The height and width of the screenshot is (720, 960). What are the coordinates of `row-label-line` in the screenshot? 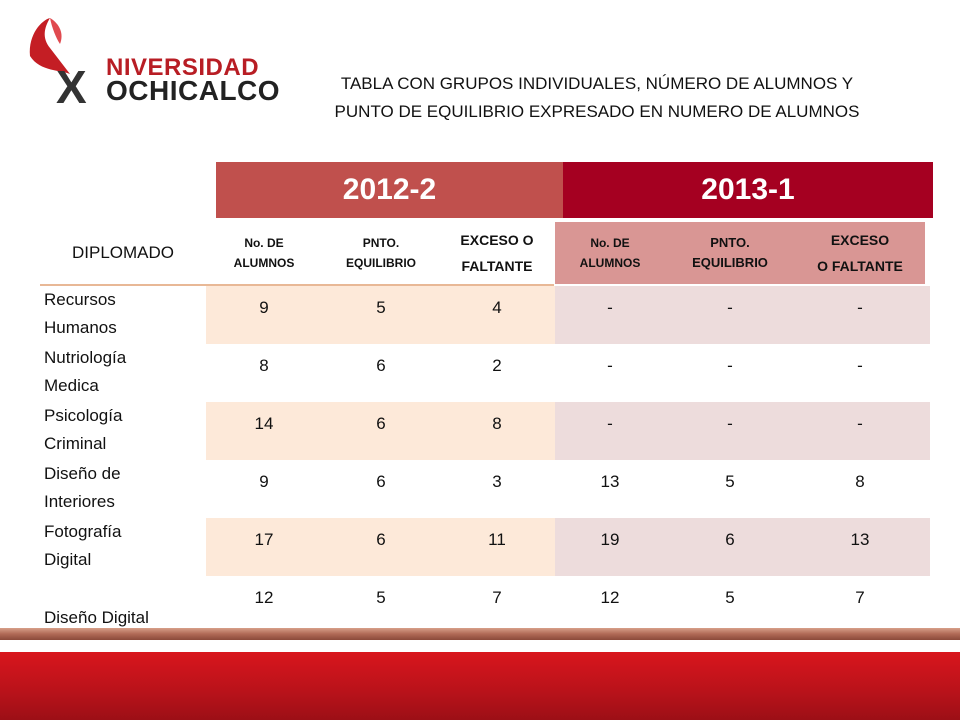 It's located at (124, 590).